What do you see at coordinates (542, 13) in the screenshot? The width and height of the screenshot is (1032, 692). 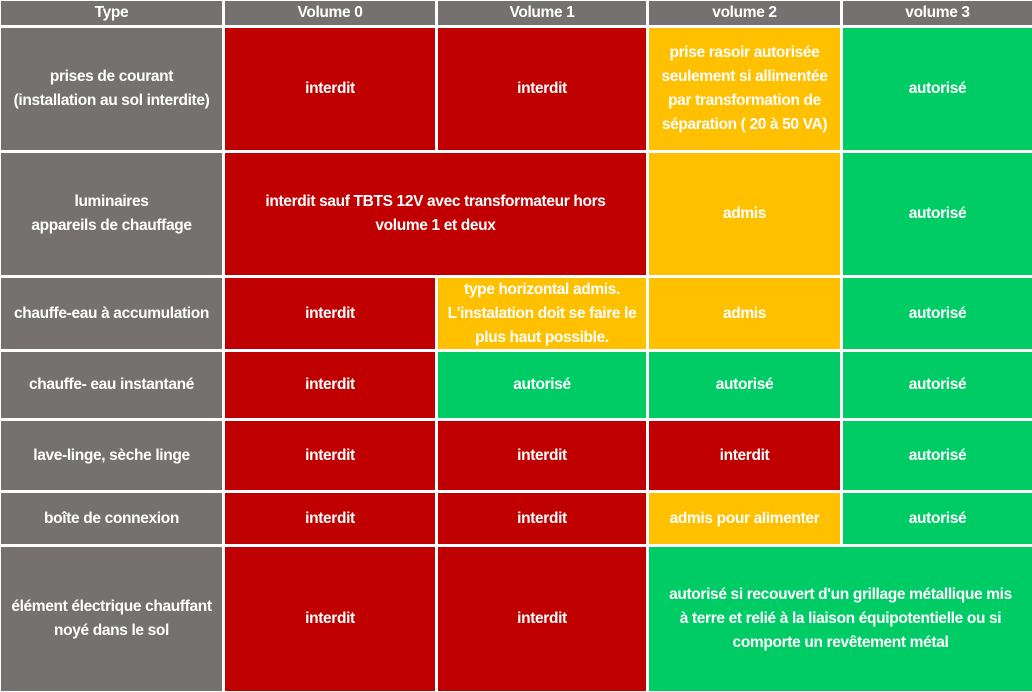 I see `header-volume-1: Volume 1` at bounding box center [542, 13].